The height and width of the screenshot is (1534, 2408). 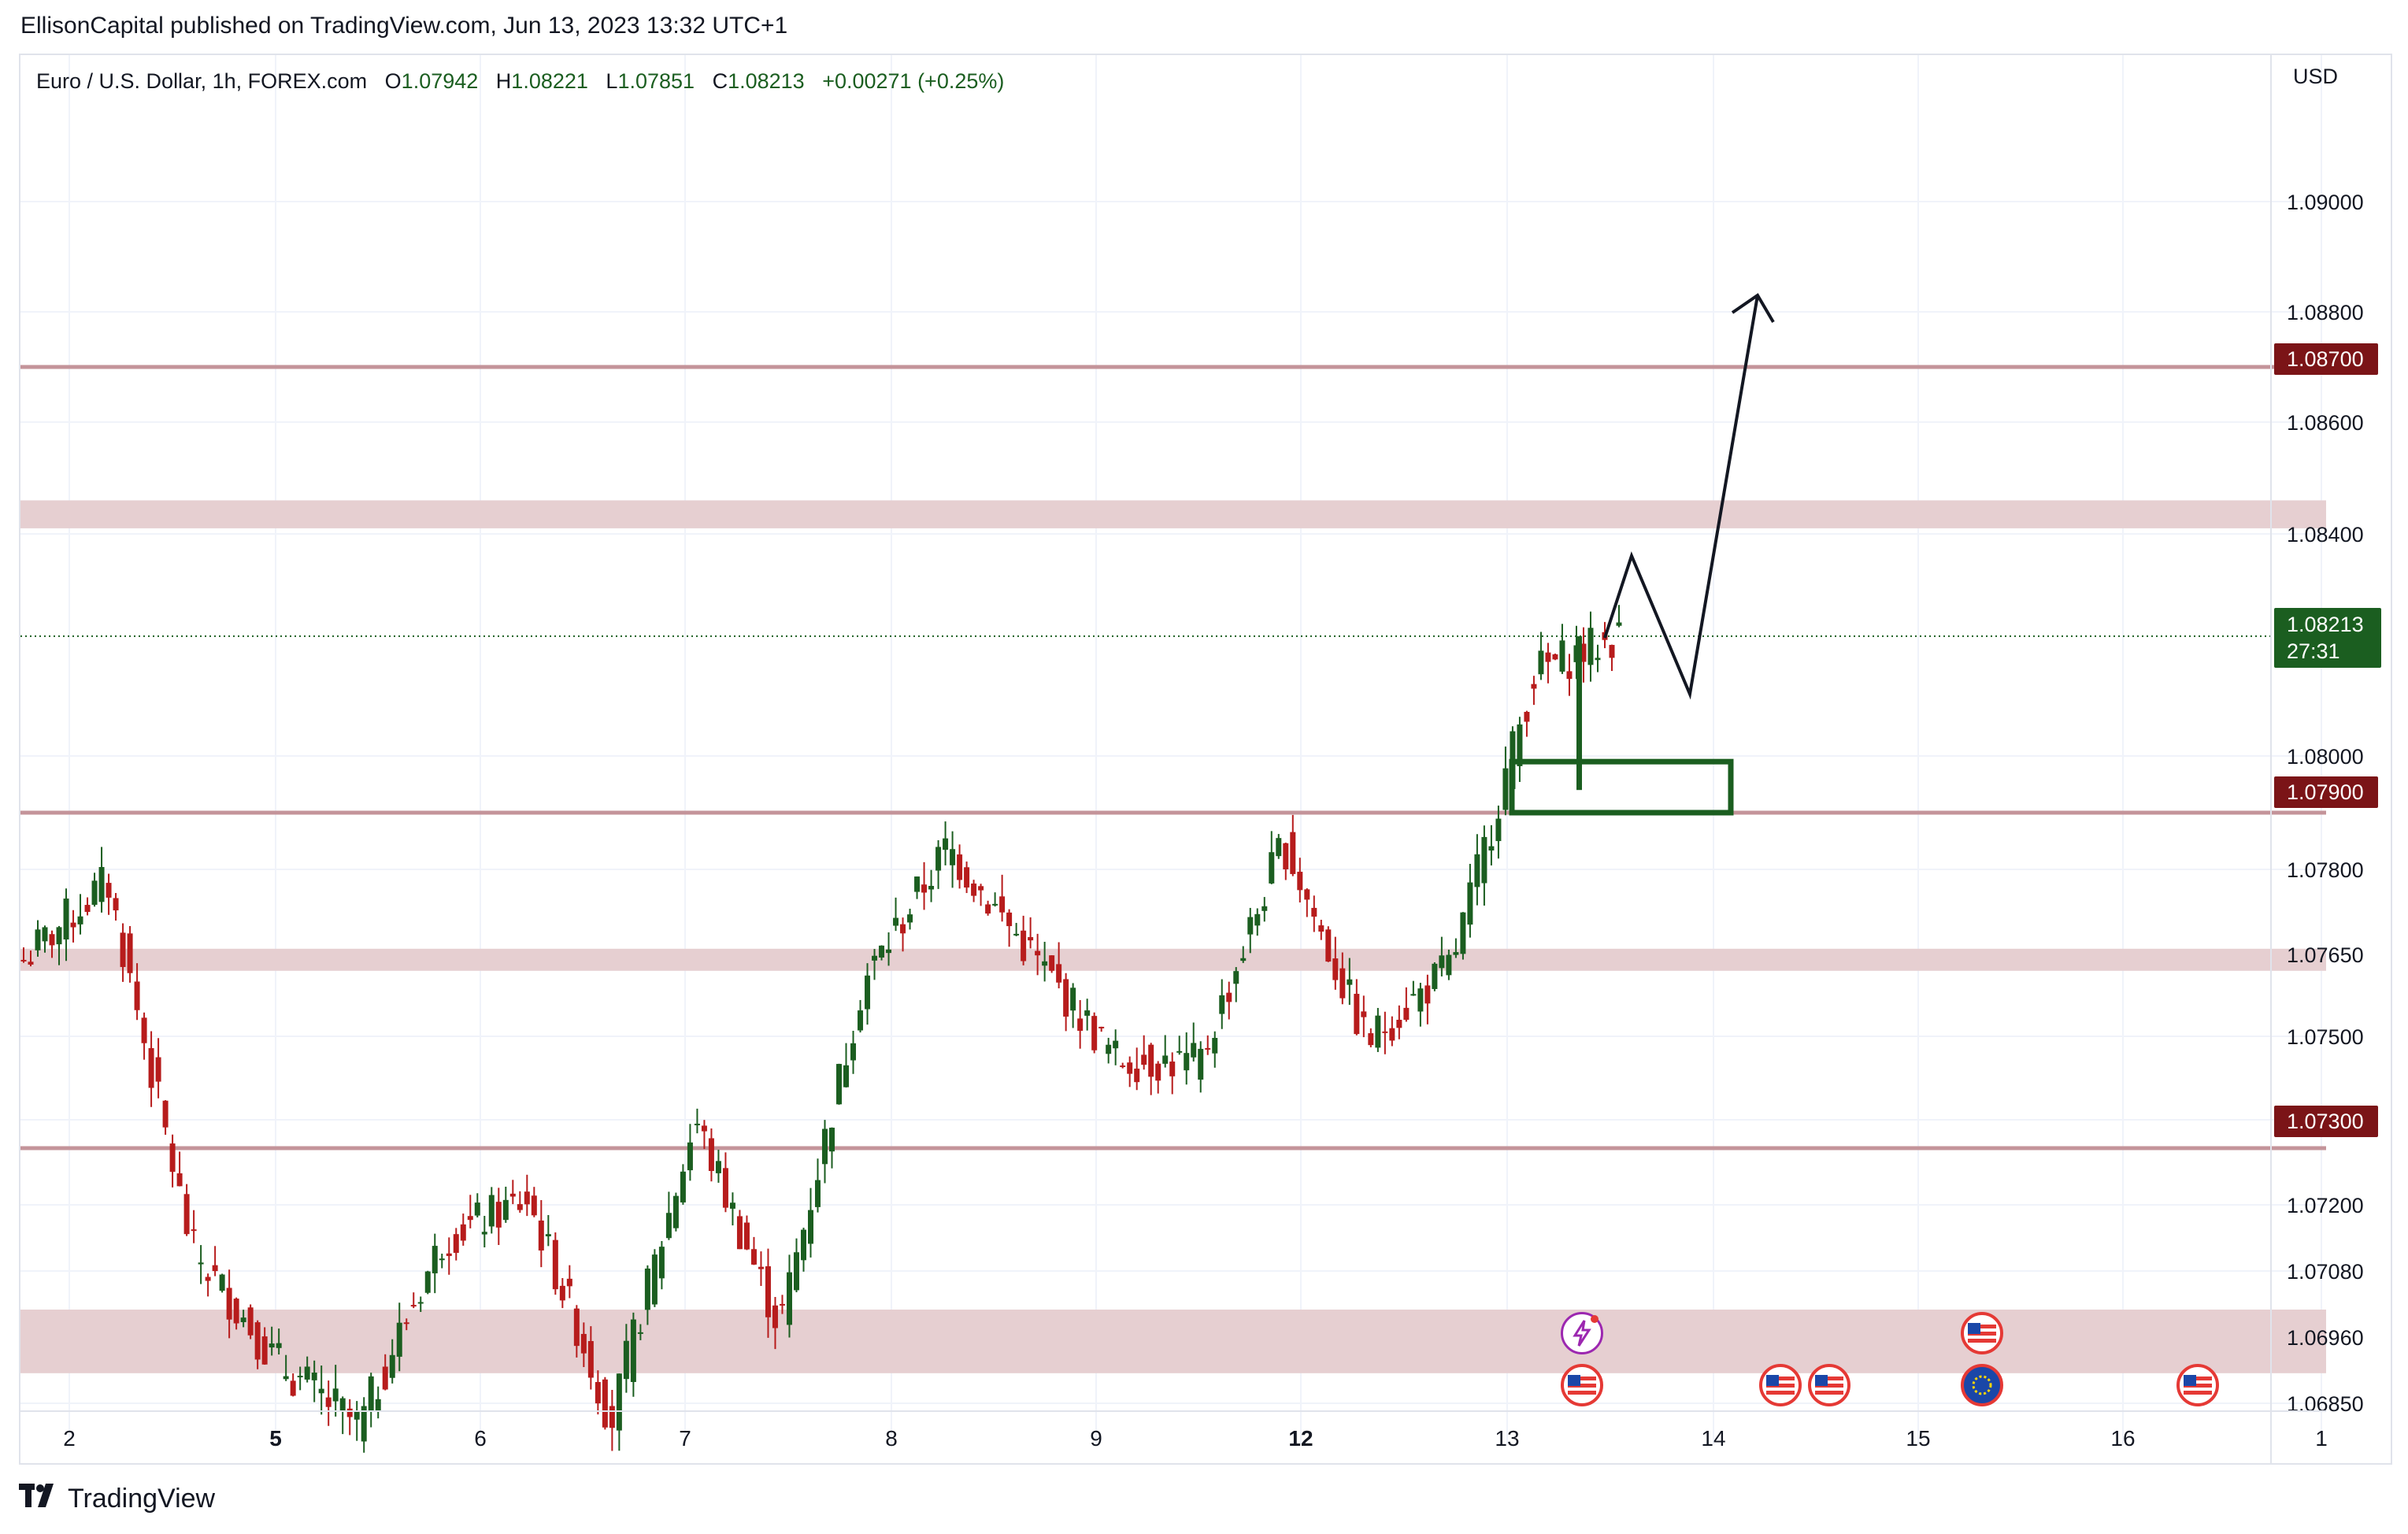 What do you see at coordinates (2325, 625) in the screenshot?
I see `last-price-value: 1.08213` at bounding box center [2325, 625].